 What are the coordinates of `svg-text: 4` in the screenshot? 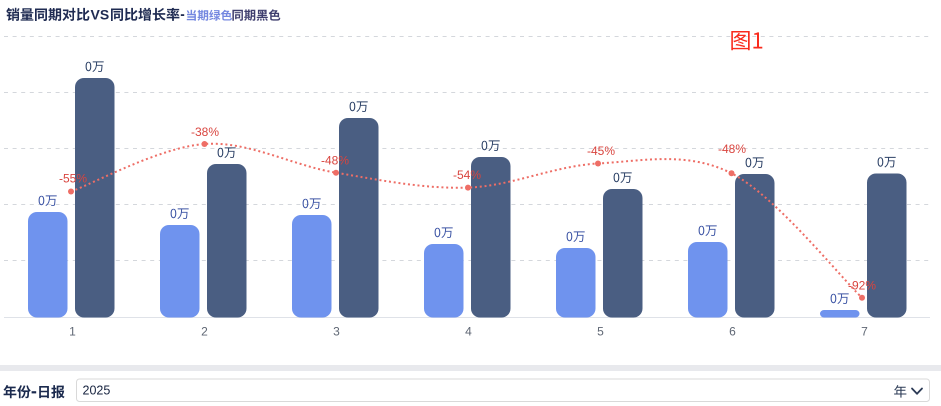 It's located at (468, 332).